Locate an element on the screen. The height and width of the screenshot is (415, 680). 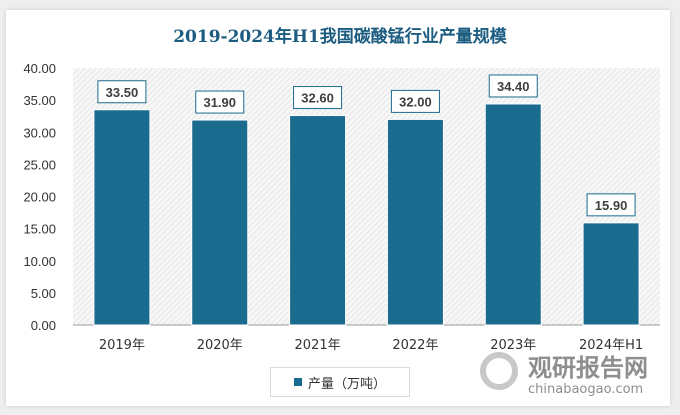
legend-label: 产量（万吨） is located at coordinates (346, 384).